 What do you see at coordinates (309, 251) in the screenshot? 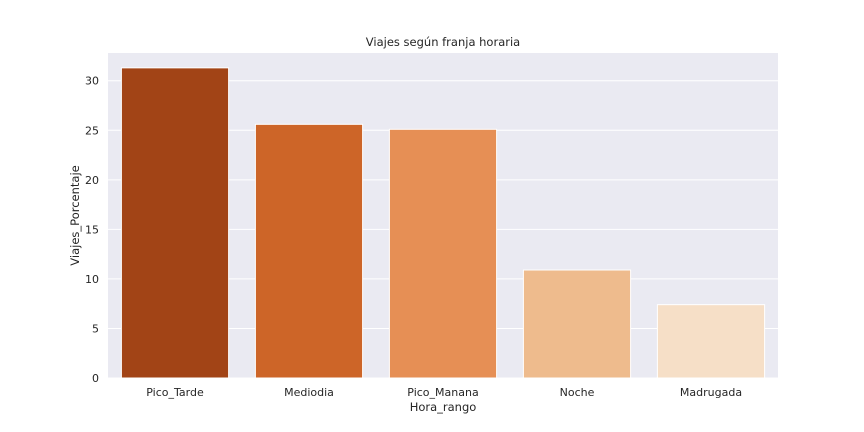
I see `bar-mediodia` at bounding box center [309, 251].